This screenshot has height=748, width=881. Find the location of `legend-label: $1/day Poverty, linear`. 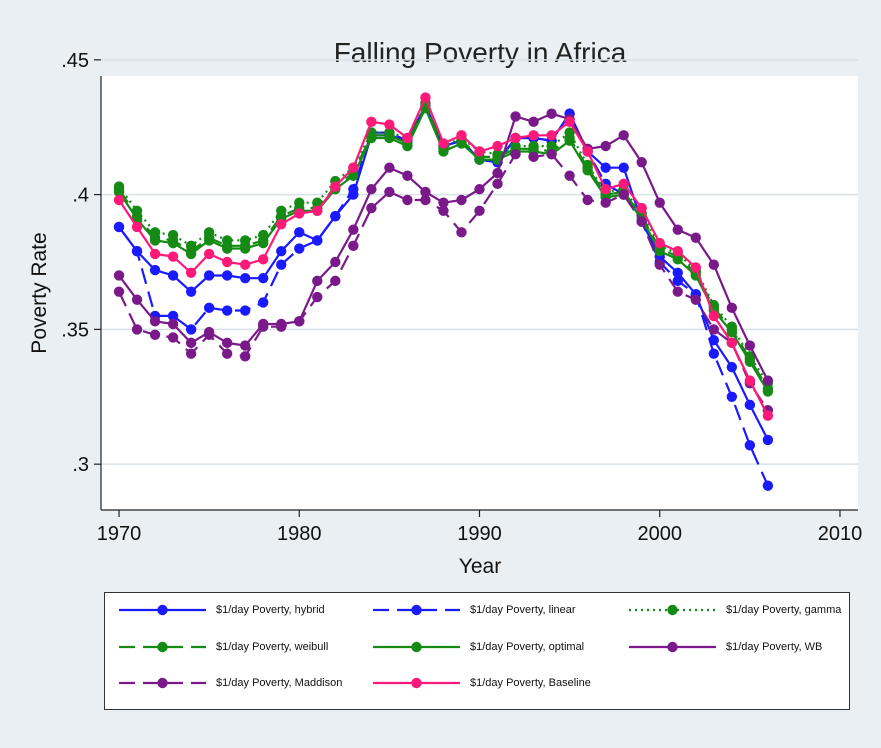

legend-label: $1/day Poverty, linear is located at coordinates (523, 610).